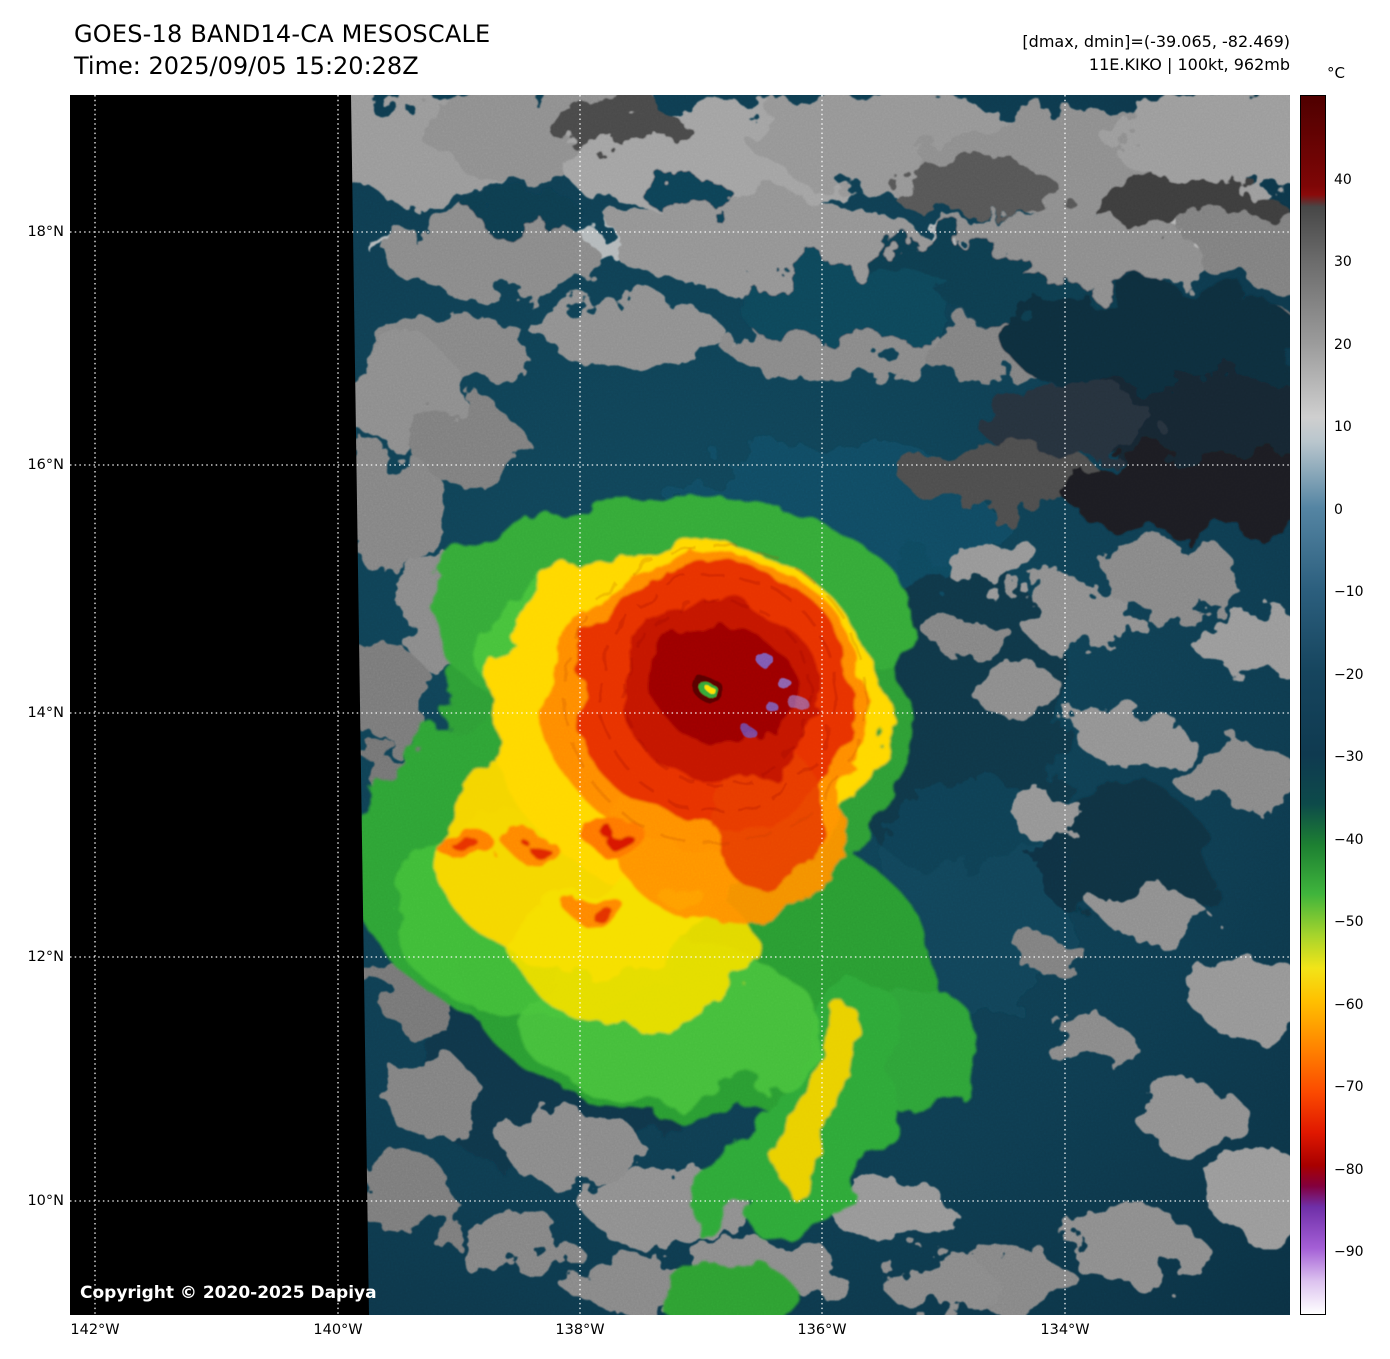  I want to click on colorbar-tick-label: −80, so click(1349, 1170).